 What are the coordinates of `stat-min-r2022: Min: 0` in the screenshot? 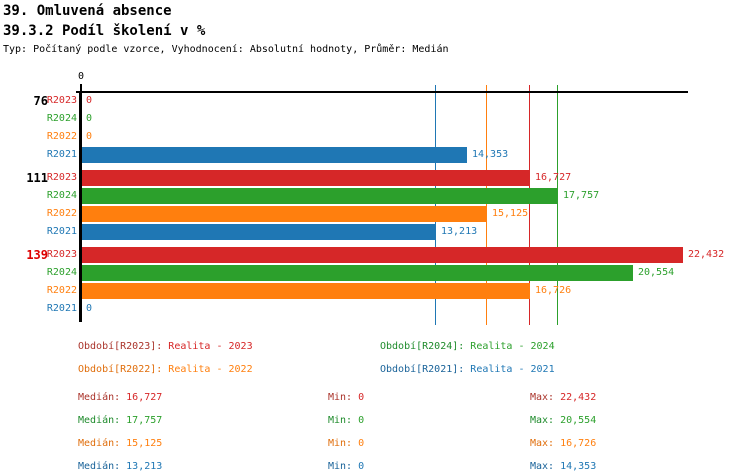 It's located at (346, 444).